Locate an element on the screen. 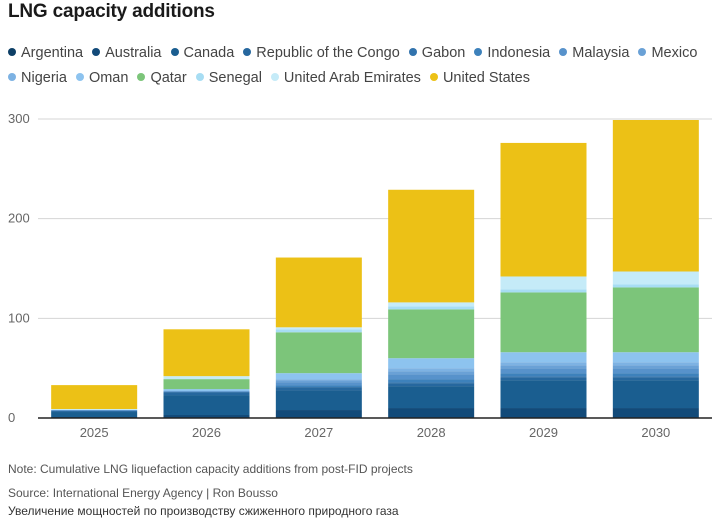  legend-dot-united-states is located at coordinates (433, 77).